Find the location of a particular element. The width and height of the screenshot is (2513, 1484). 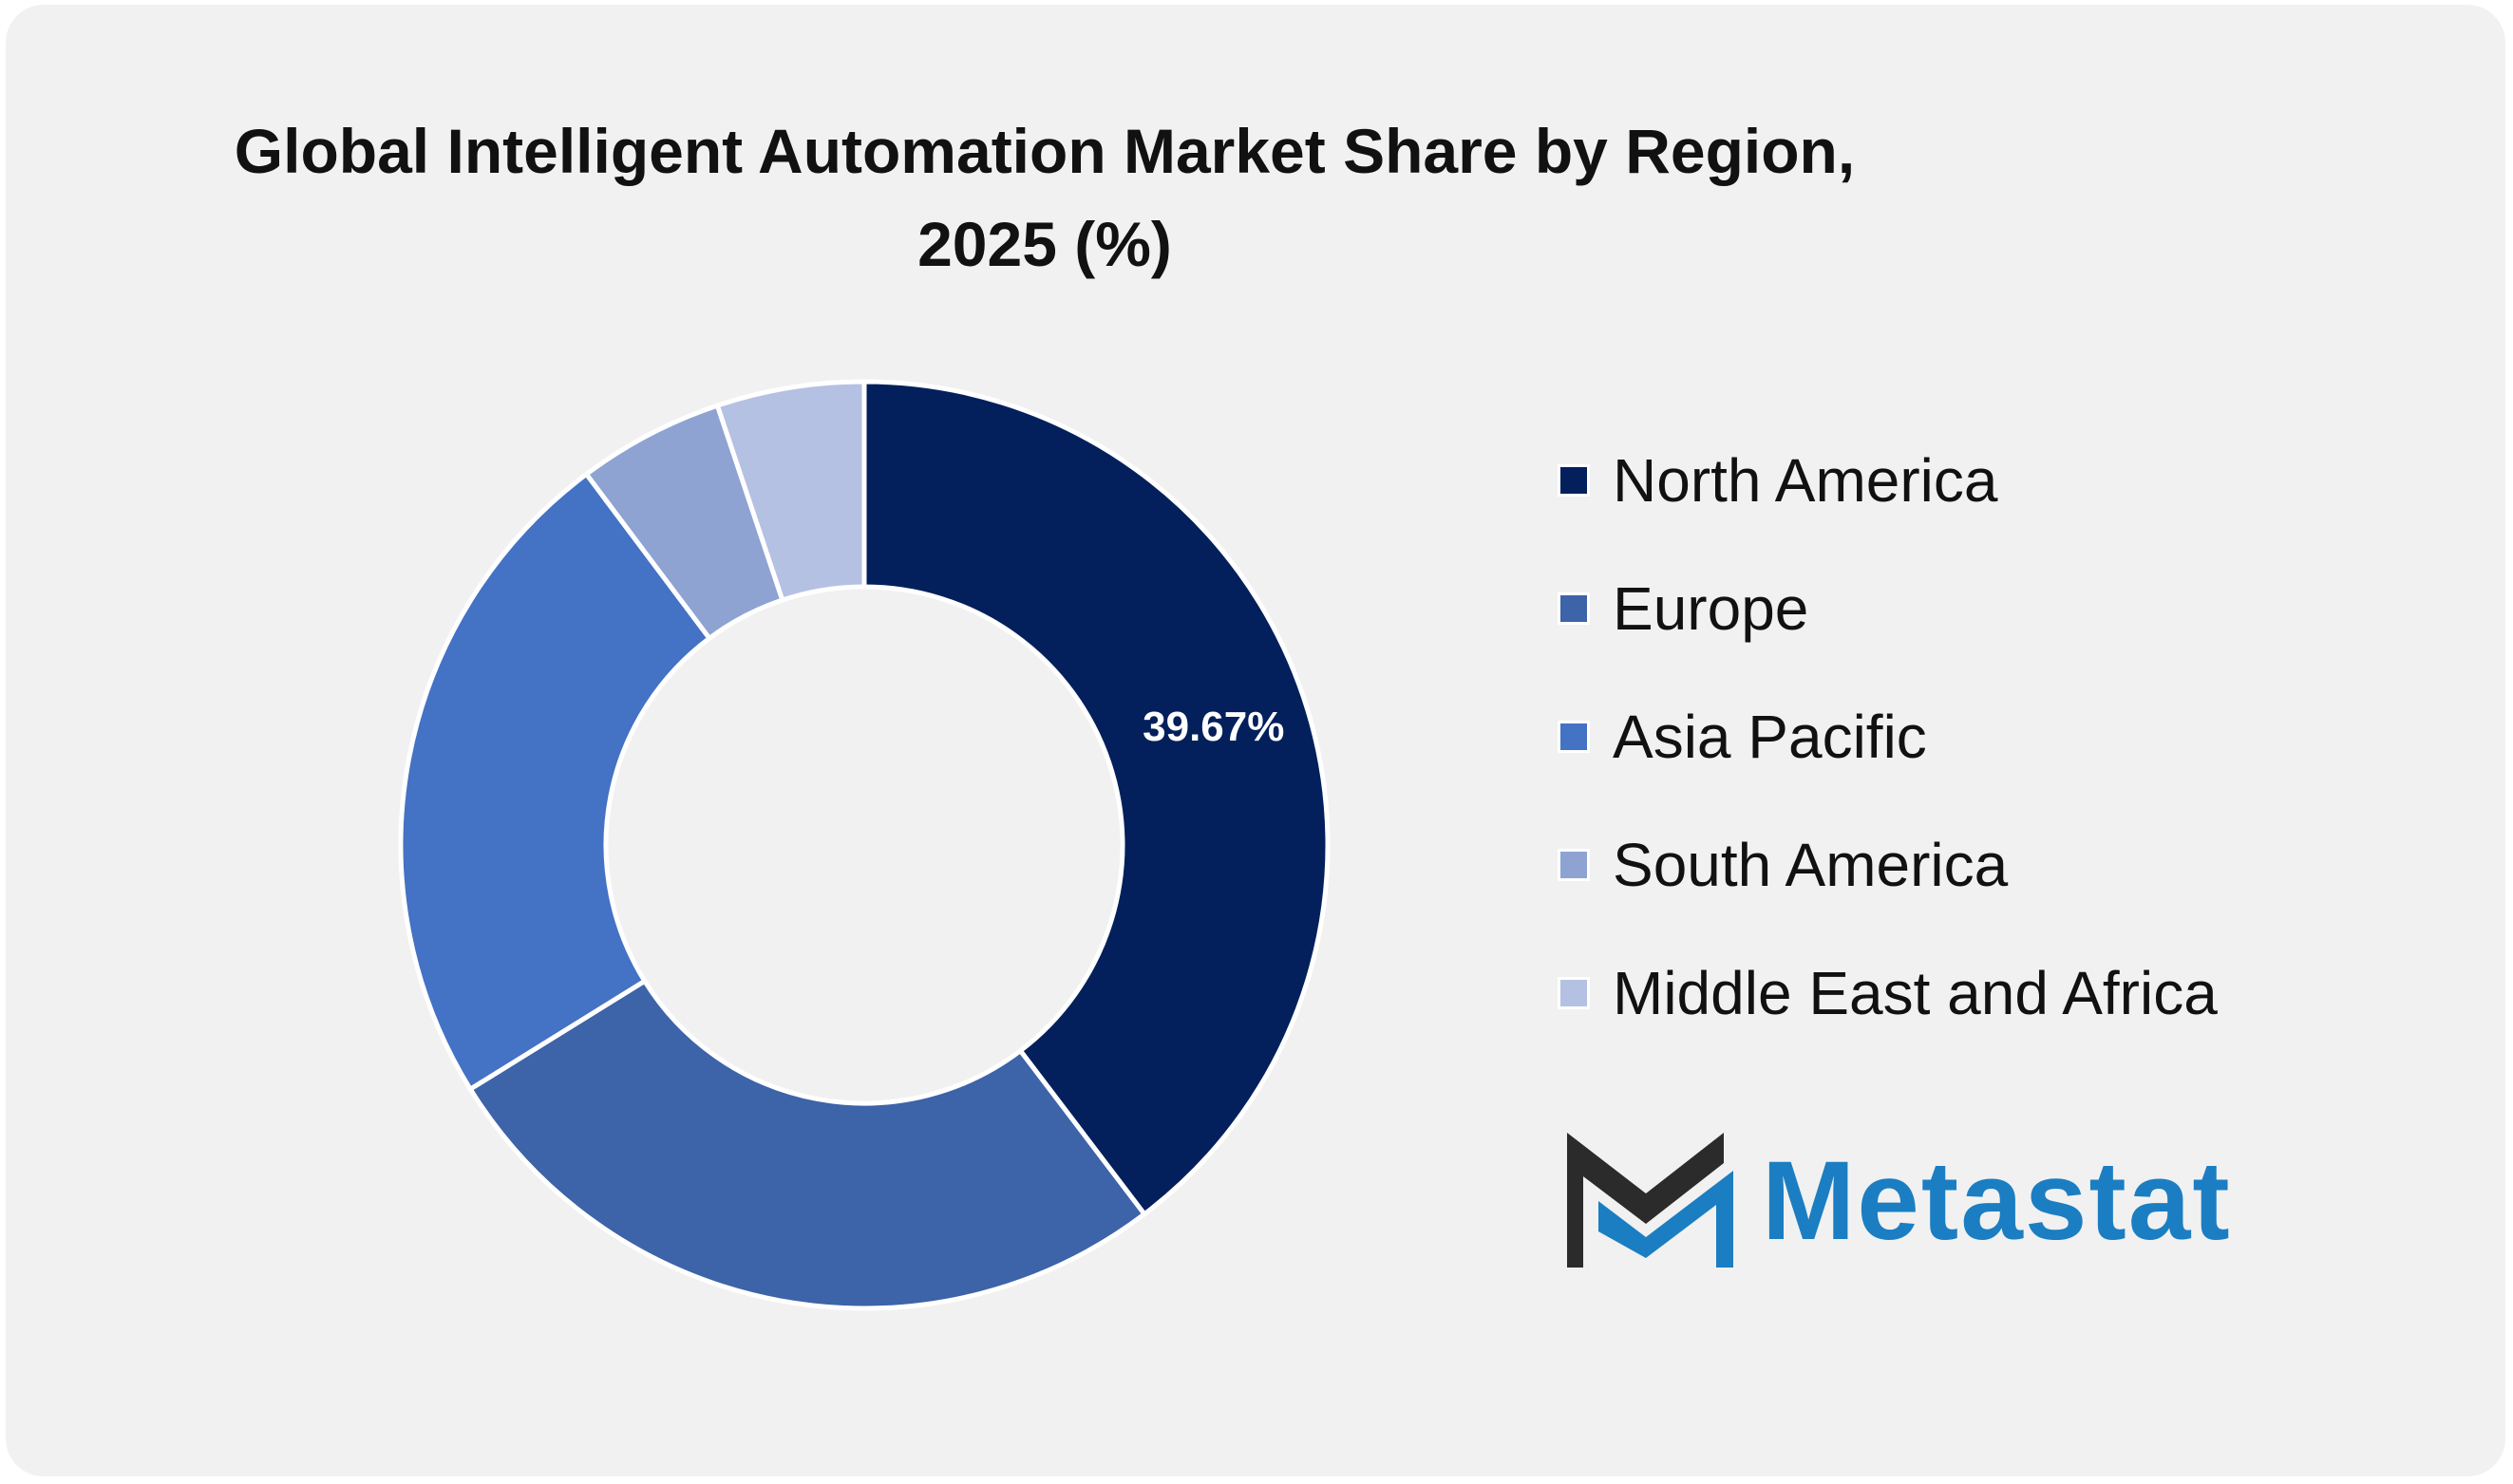

legend-label-south-america: South America is located at coordinates (1811, 865).